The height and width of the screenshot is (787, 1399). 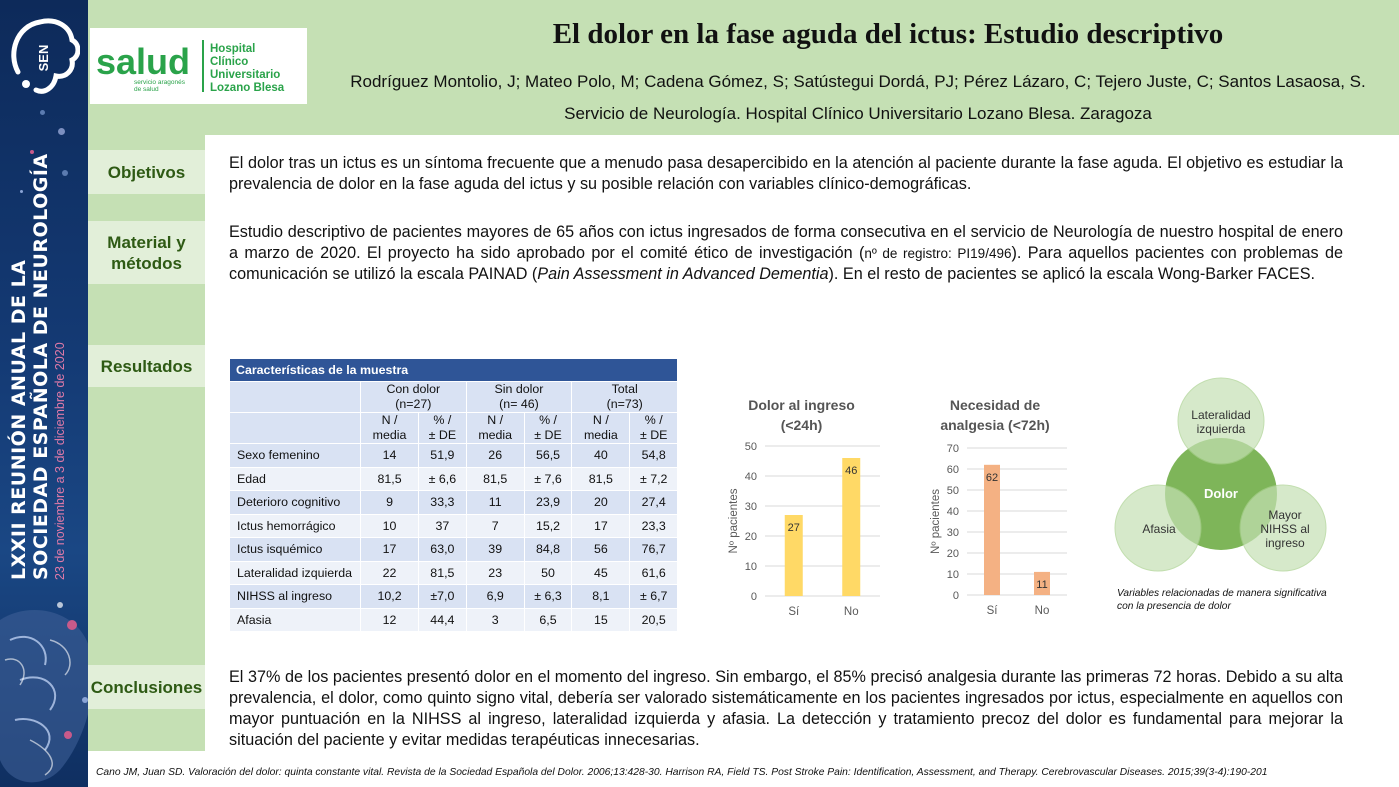 I want to click on table-cell: 56, so click(x=601, y=549).